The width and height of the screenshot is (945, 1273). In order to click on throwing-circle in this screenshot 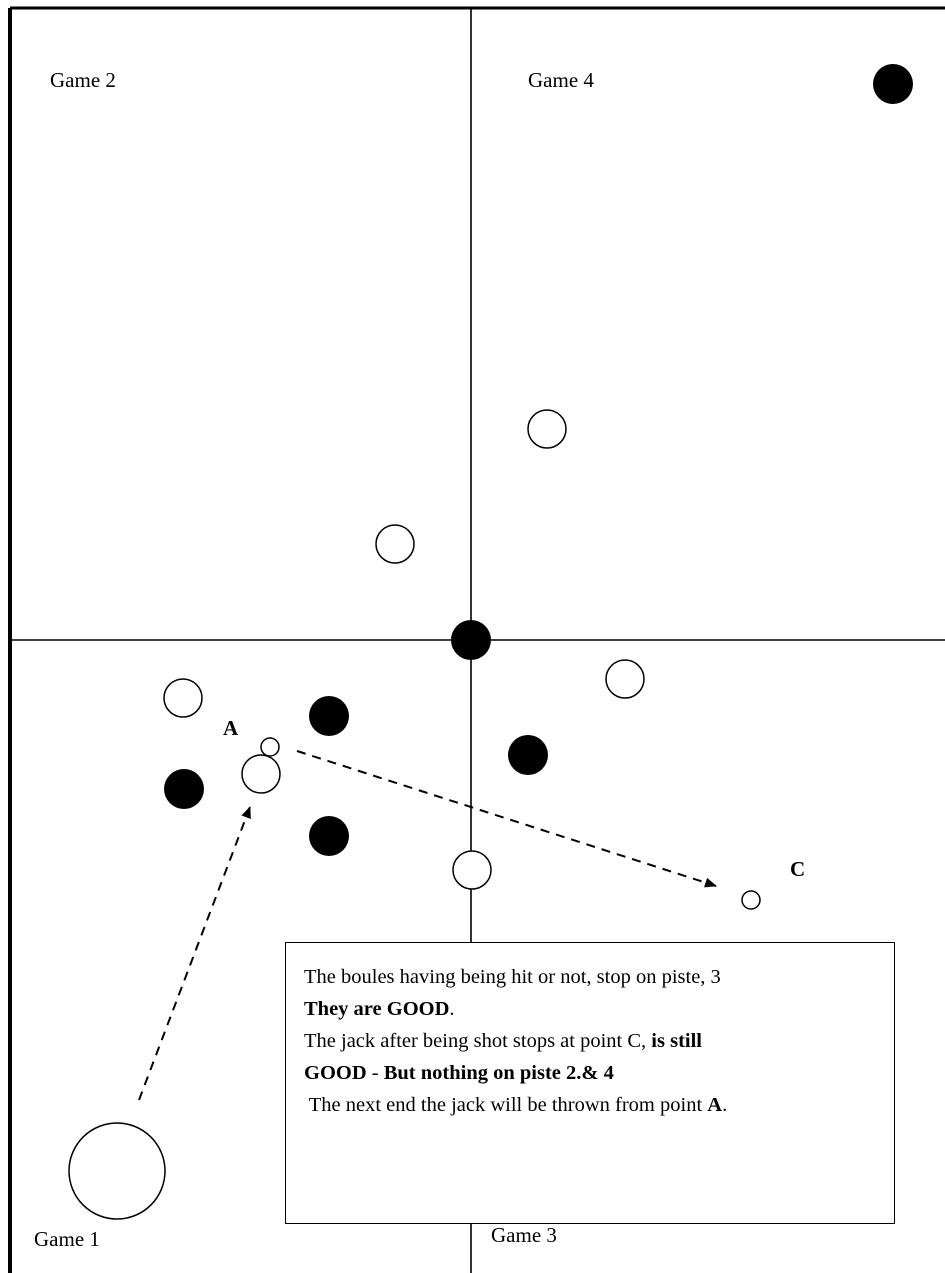, I will do `click(117, 1171)`.